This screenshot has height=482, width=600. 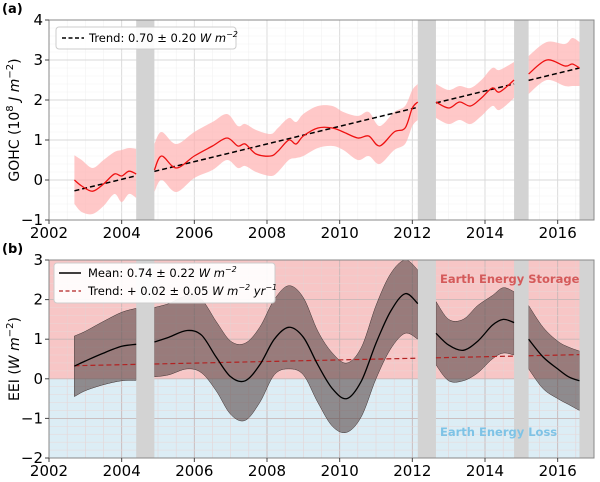 I want to click on ylabel-unit-sup-a: −2, so click(x=10, y=71).